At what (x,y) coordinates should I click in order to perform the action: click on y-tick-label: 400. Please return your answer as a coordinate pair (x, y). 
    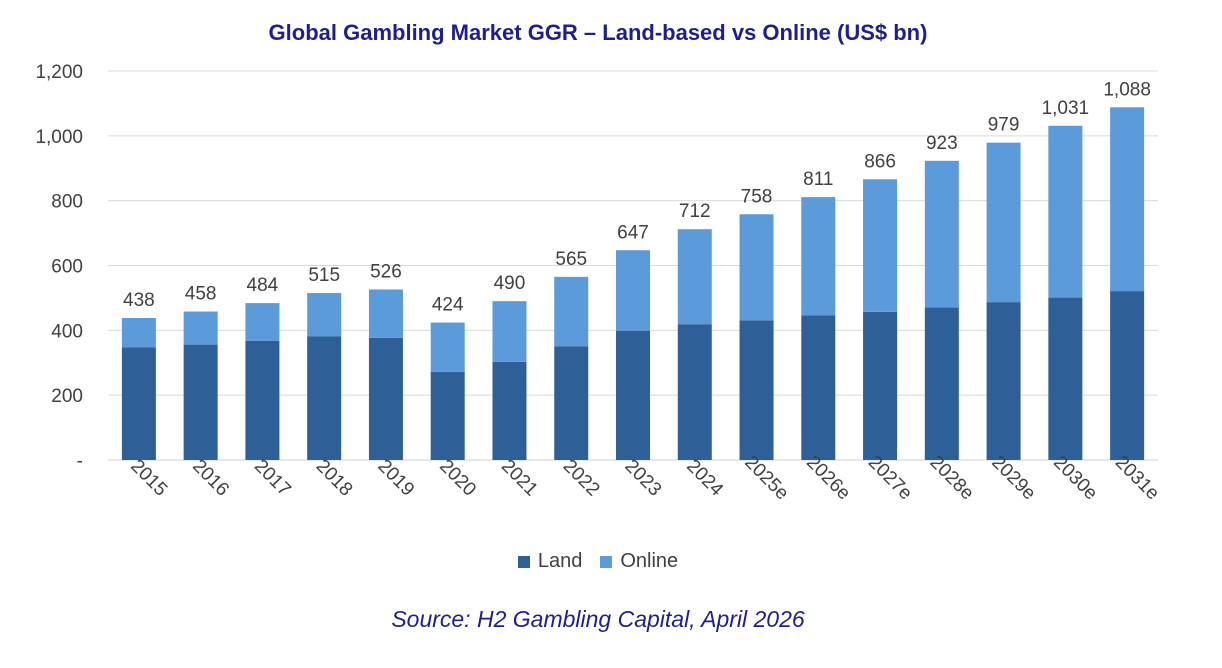
    Looking at the image, I should click on (67, 331).